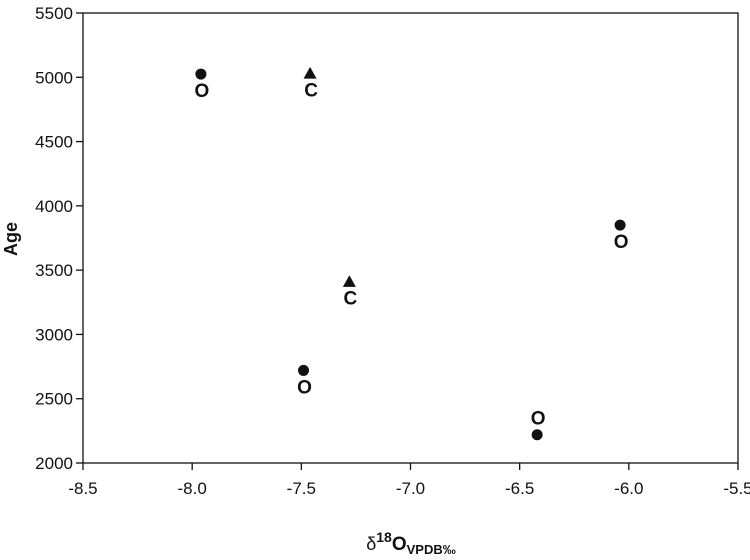  Describe the element at coordinates (54, 463) in the screenshot. I see `y-tick-label: 2000` at that location.